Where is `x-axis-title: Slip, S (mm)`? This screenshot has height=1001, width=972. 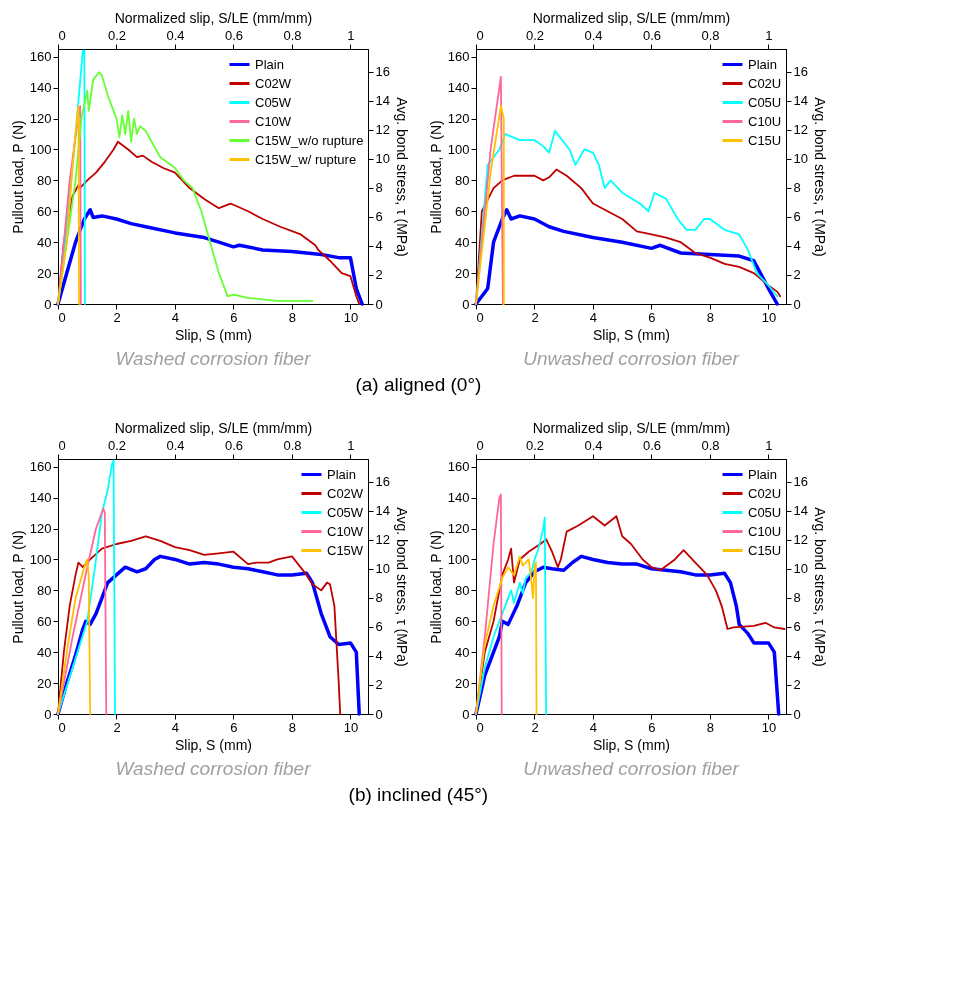 x-axis-title: Slip, S (mm) is located at coordinates (631, 334).